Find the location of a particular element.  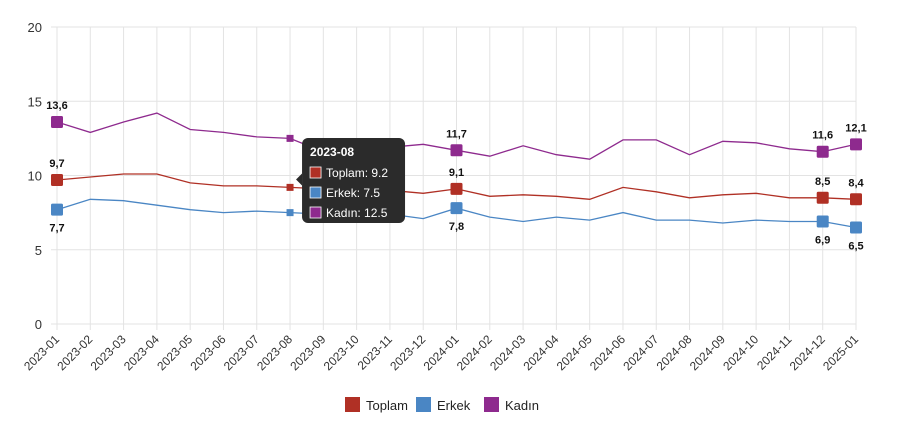

legend-item-toplam: Toplam is located at coordinates (376, 405).